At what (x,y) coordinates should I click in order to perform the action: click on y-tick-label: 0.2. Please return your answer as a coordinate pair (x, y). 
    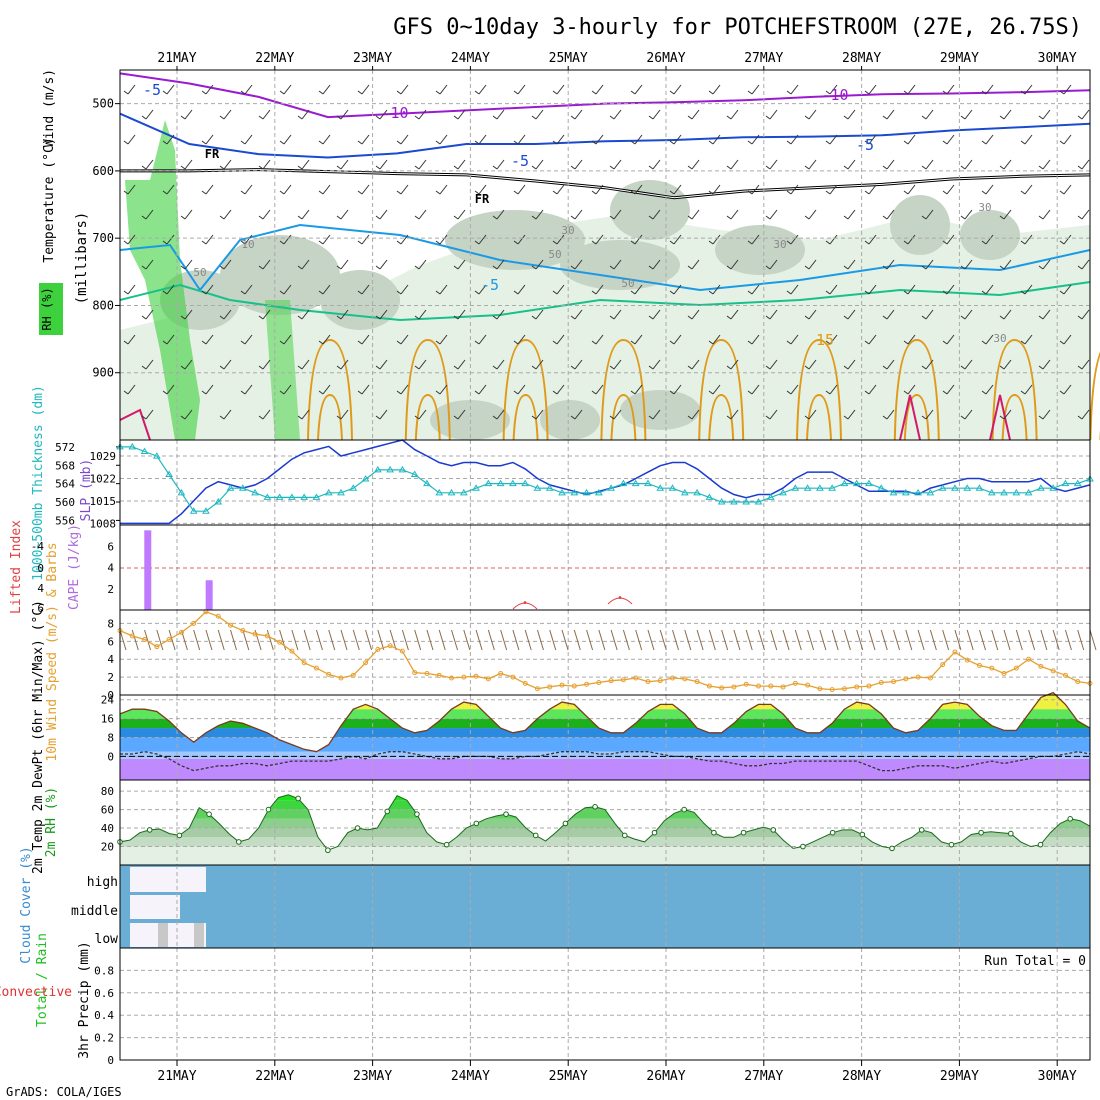
    Looking at the image, I should click on (104, 1038).